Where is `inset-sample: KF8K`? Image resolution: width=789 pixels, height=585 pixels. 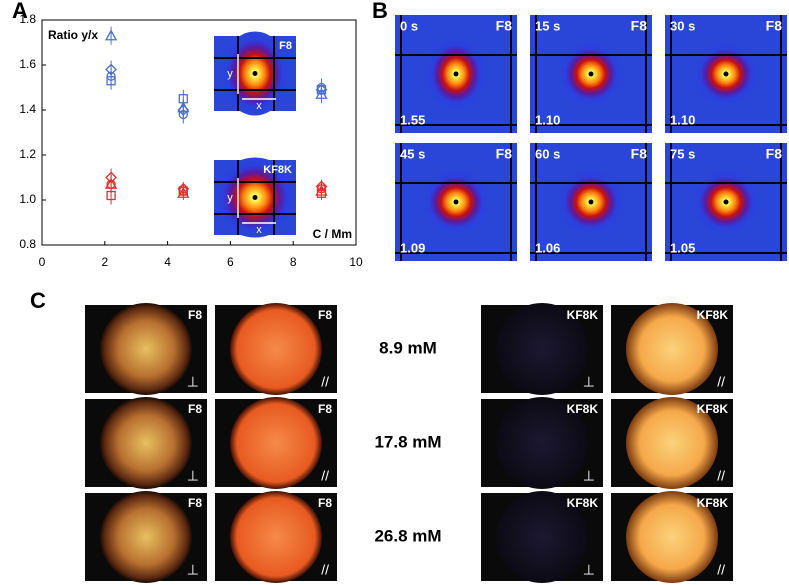
inset-sample: KF8K is located at coordinates (277, 170).